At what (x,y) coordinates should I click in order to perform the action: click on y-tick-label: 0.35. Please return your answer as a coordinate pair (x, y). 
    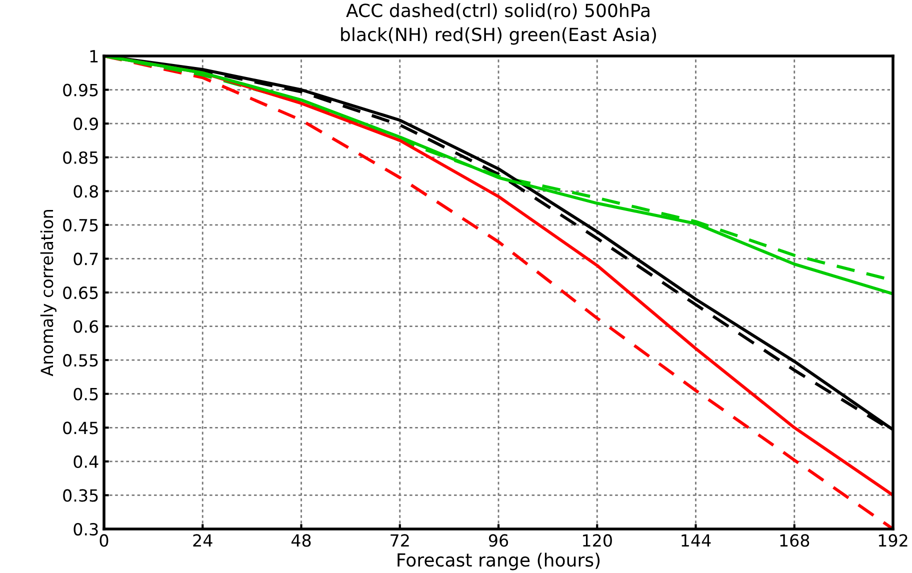
    Looking at the image, I should click on (80, 495).